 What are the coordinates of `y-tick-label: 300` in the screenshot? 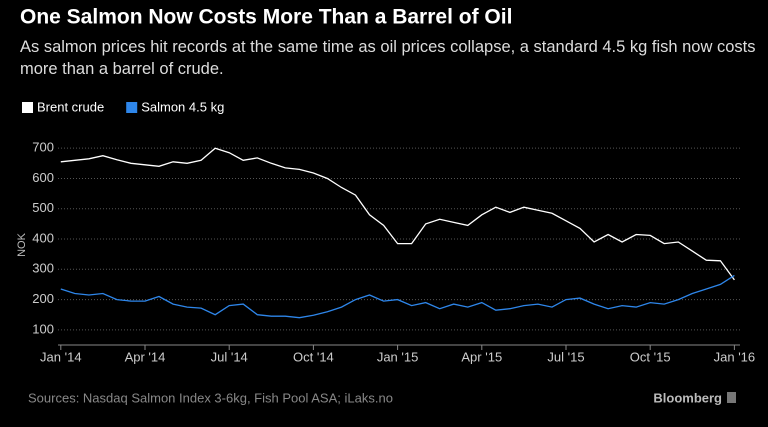 It's located at (43, 268).